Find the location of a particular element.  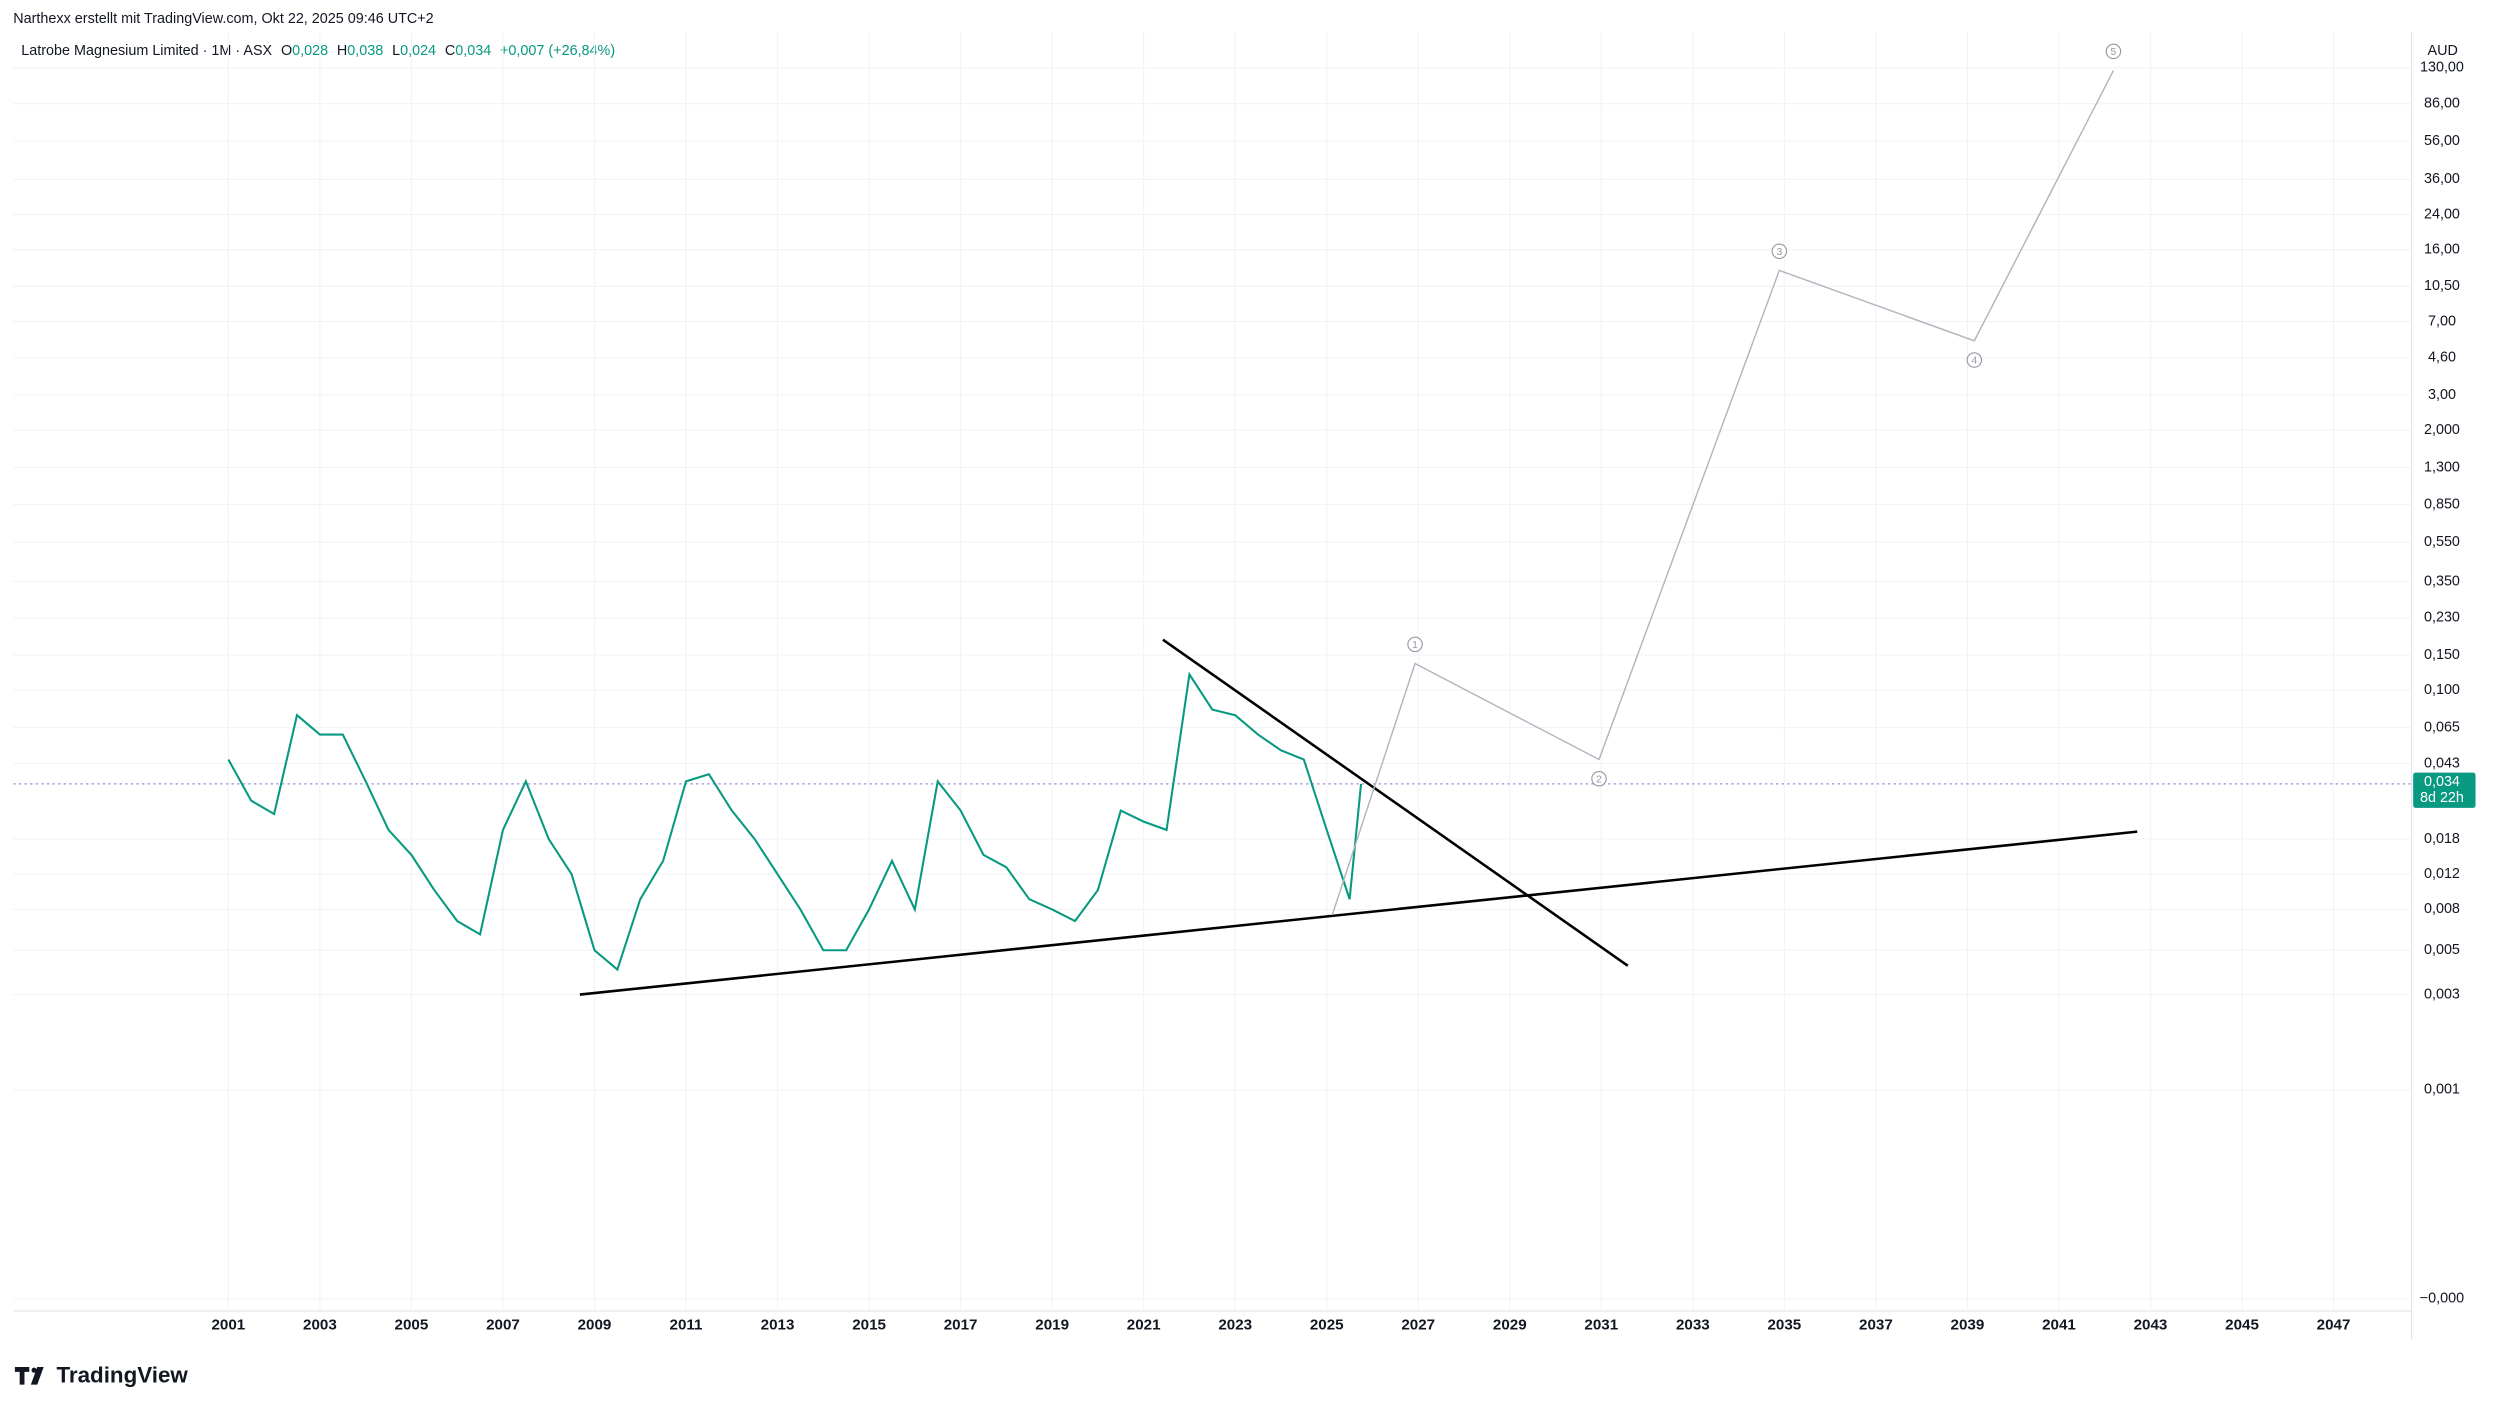

y-tick-label: 7,00 is located at coordinates (2442, 321).